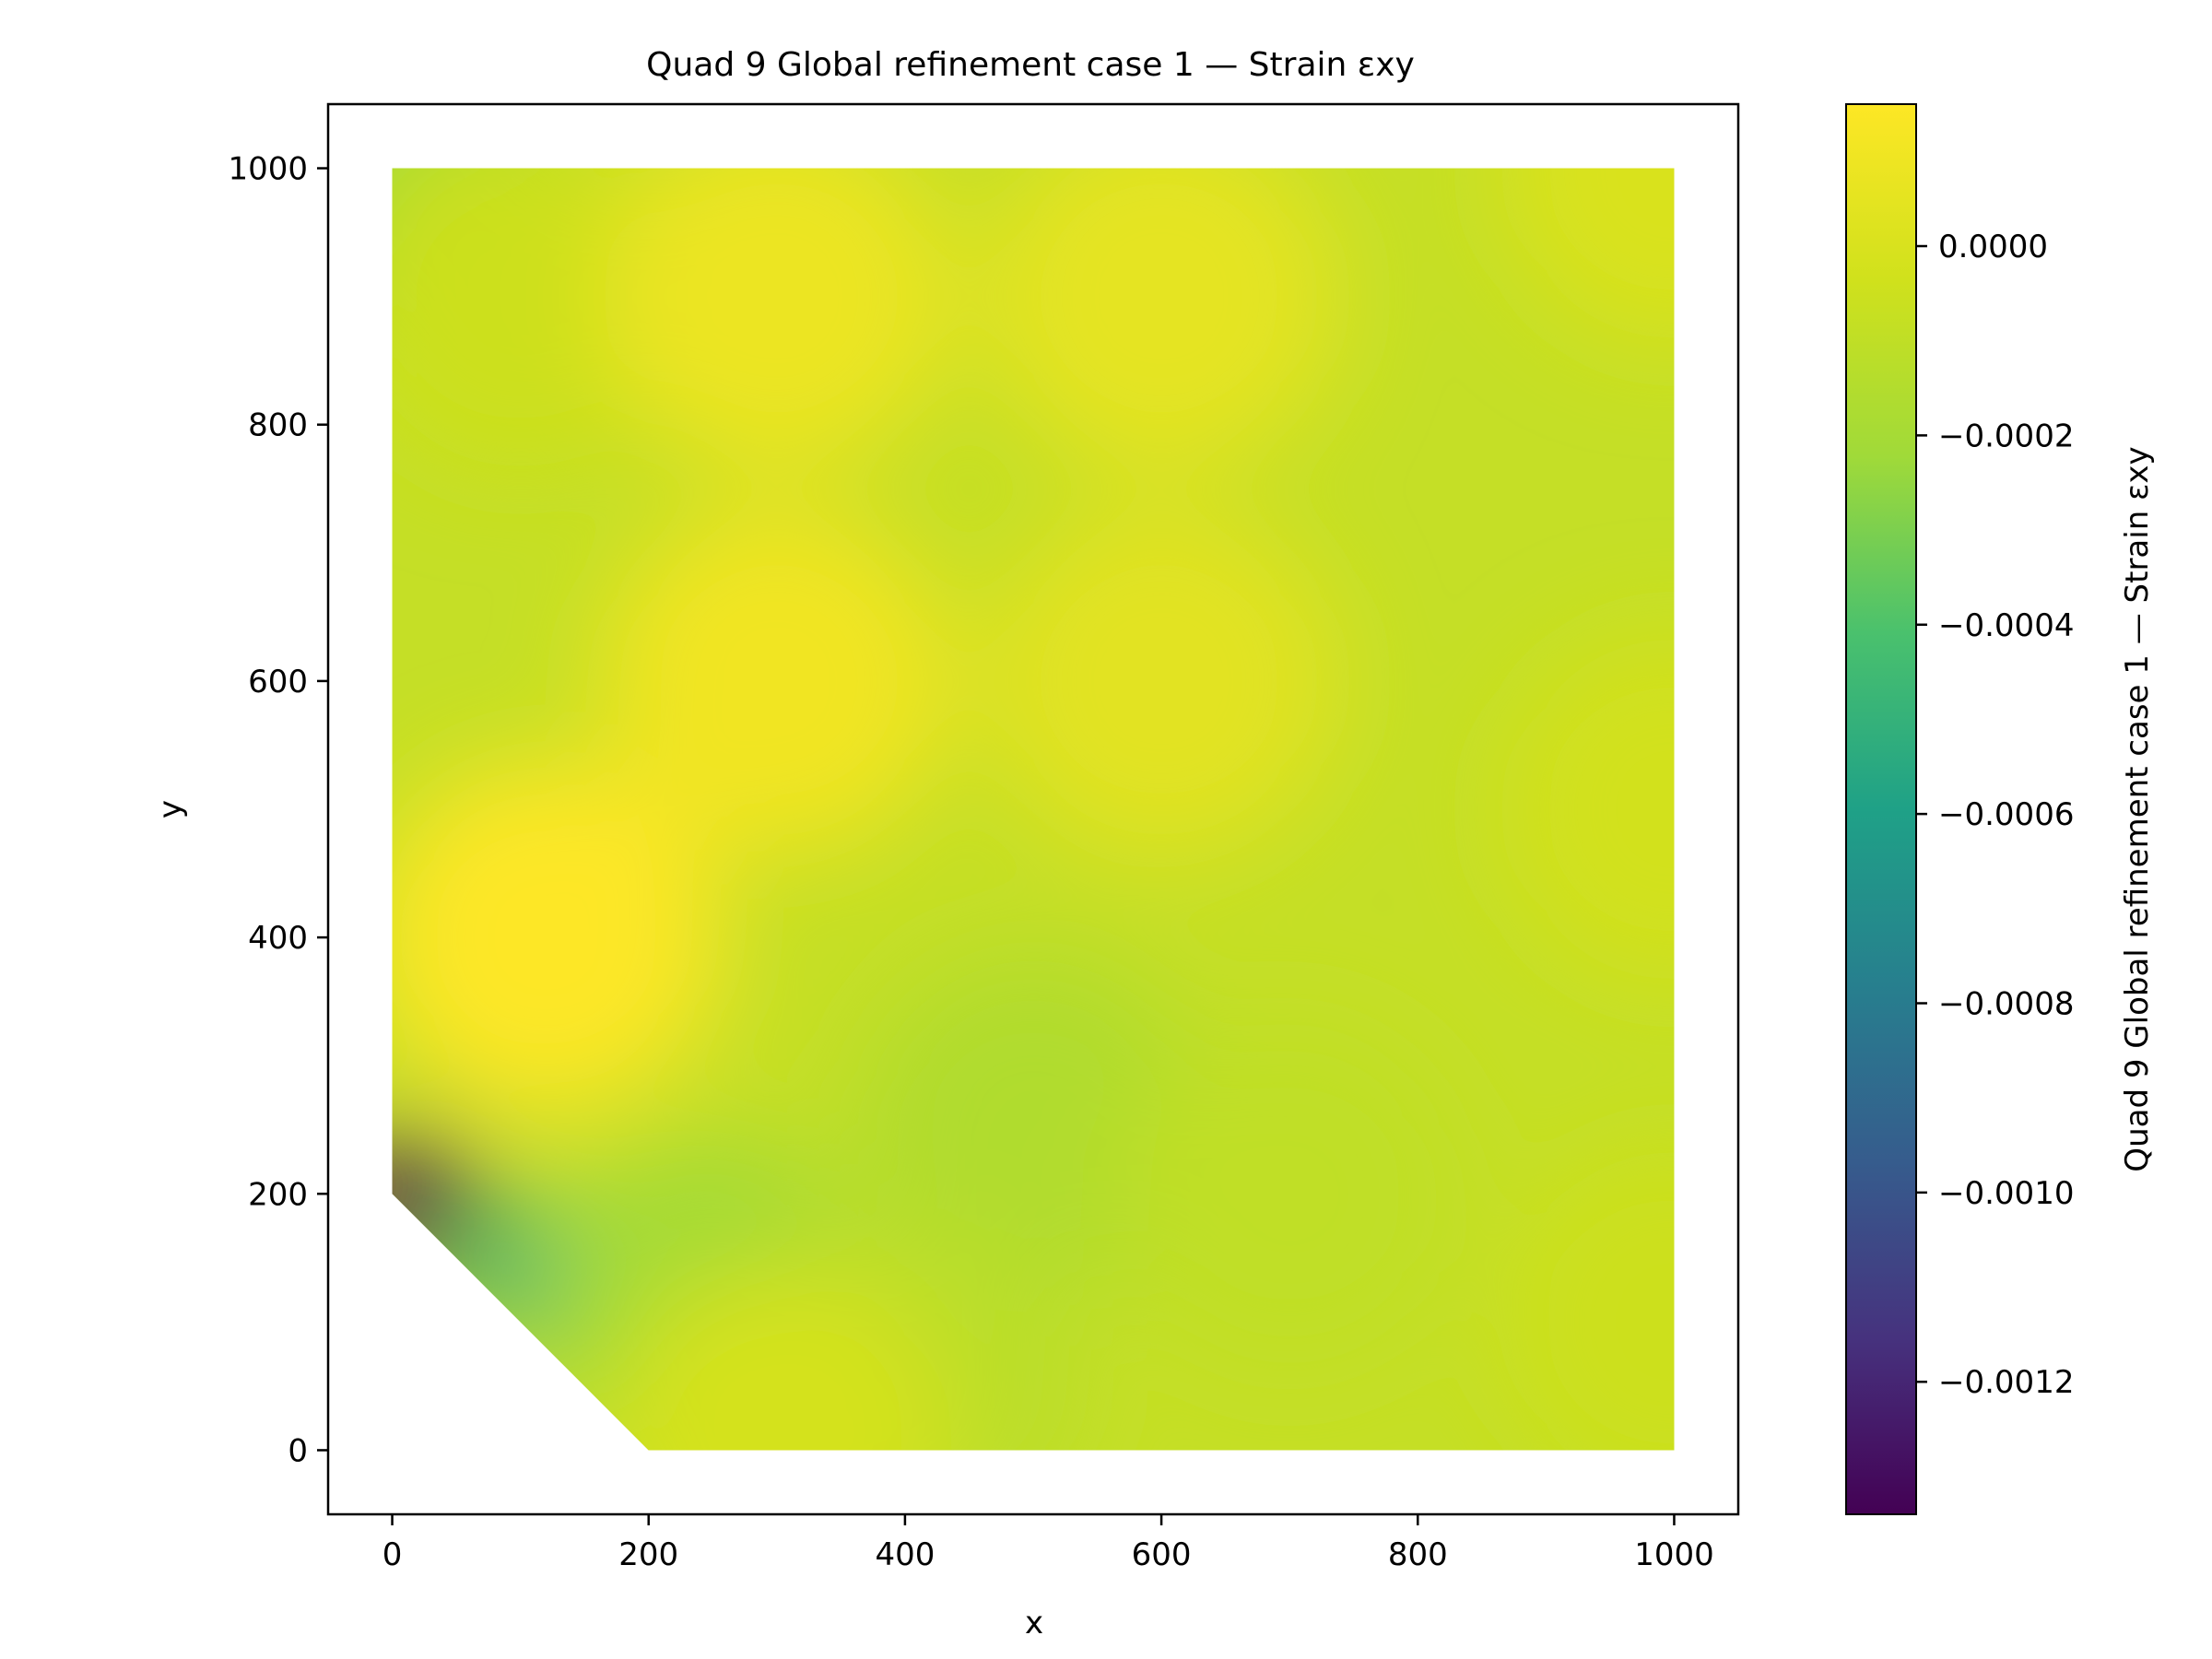  Describe the element at coordinates (2006, 436) in the screenshot. I see `colorbar-tick-label: −0.0002` at that location.